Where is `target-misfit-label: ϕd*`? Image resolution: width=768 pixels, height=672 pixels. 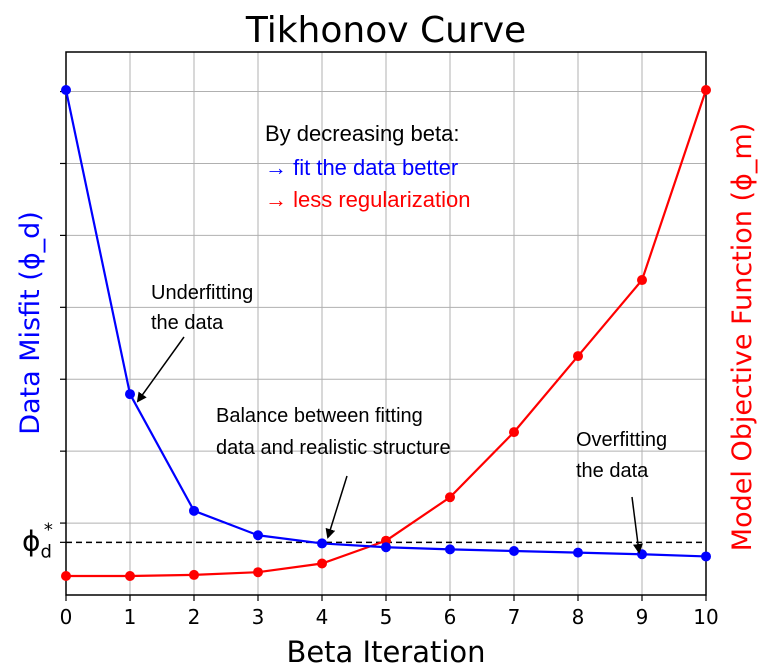 target-misfit-label: ϕd* is located at coordinates (37, 540).